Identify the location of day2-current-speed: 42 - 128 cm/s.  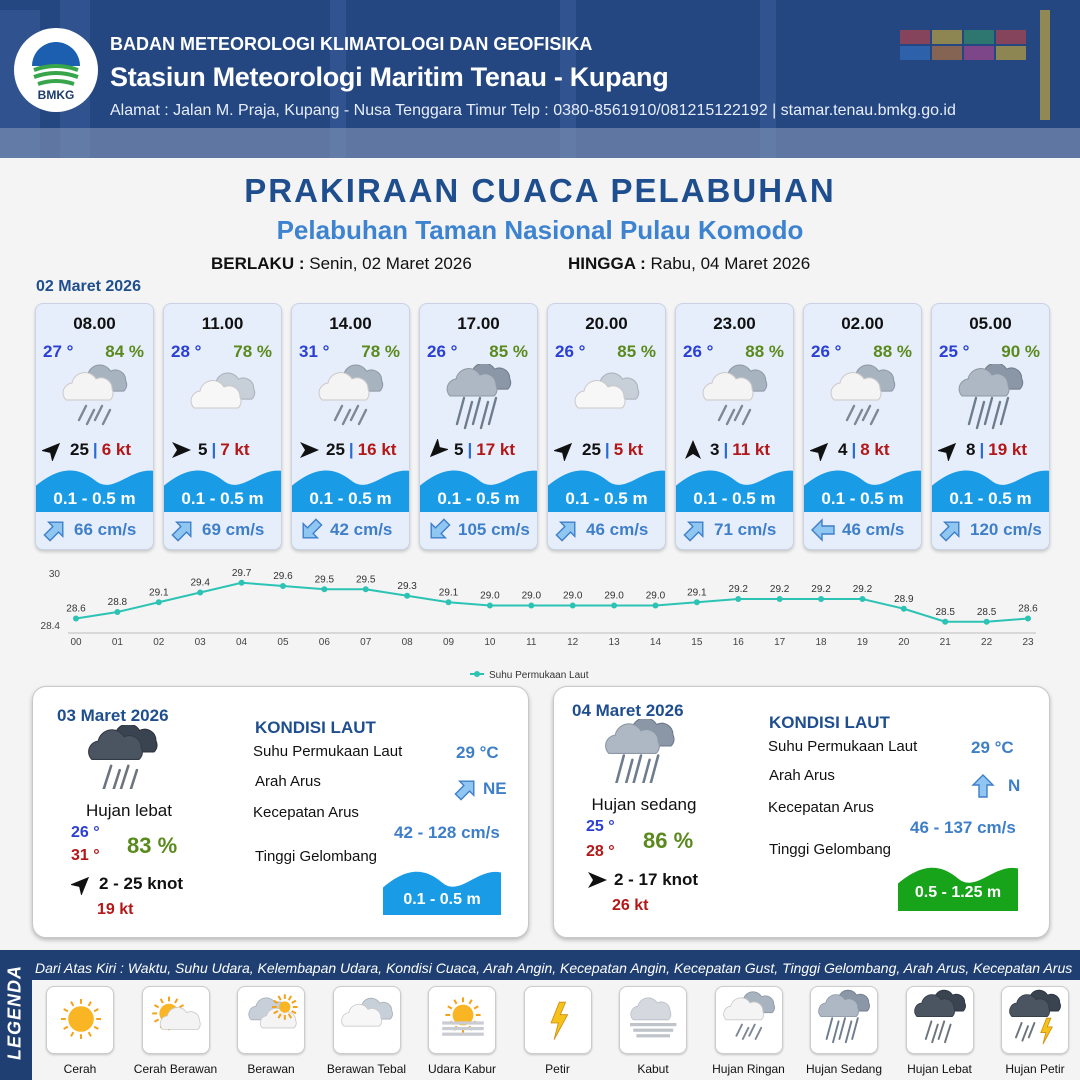
(447, 832).